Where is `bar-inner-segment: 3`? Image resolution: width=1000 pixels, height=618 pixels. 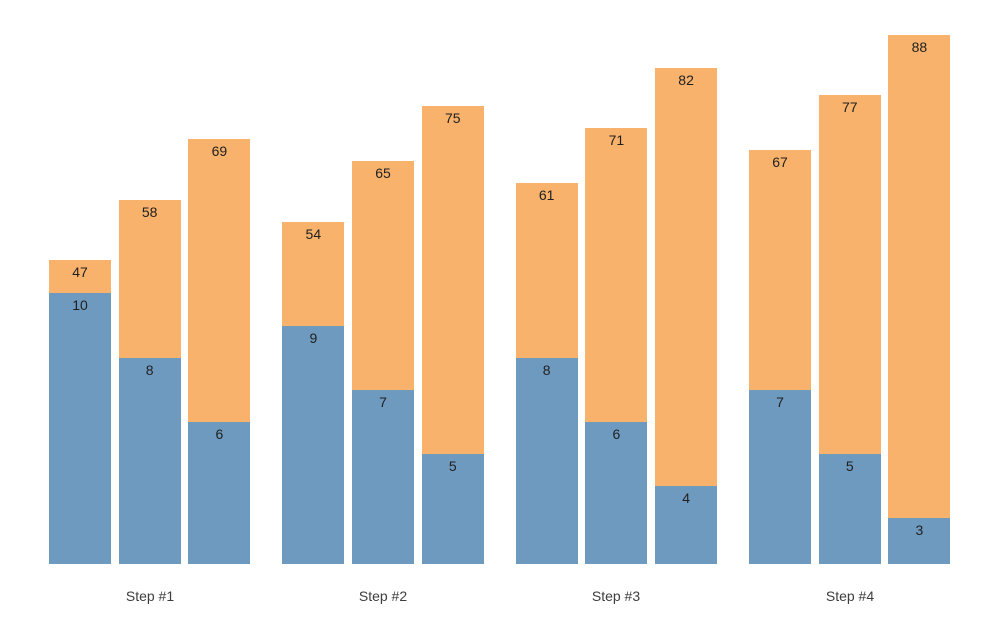 bar-inner-segment: 3 is located at coordinates (919, 540).